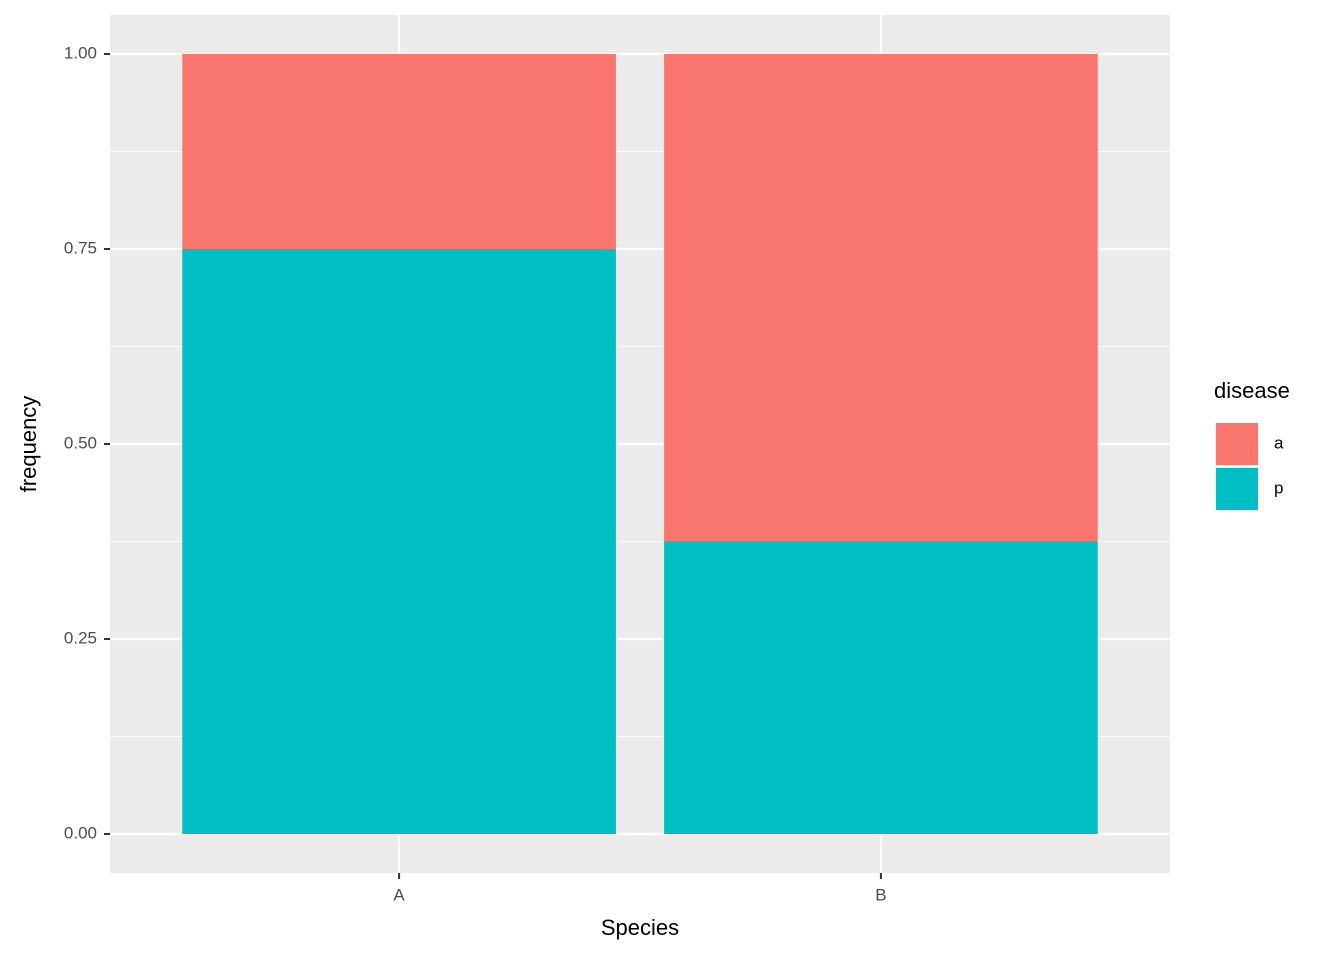  What do you see at coordinates (640, 927) in the screenshot?
I see `x-axis-title: Species` at bounding box center [640, 927].